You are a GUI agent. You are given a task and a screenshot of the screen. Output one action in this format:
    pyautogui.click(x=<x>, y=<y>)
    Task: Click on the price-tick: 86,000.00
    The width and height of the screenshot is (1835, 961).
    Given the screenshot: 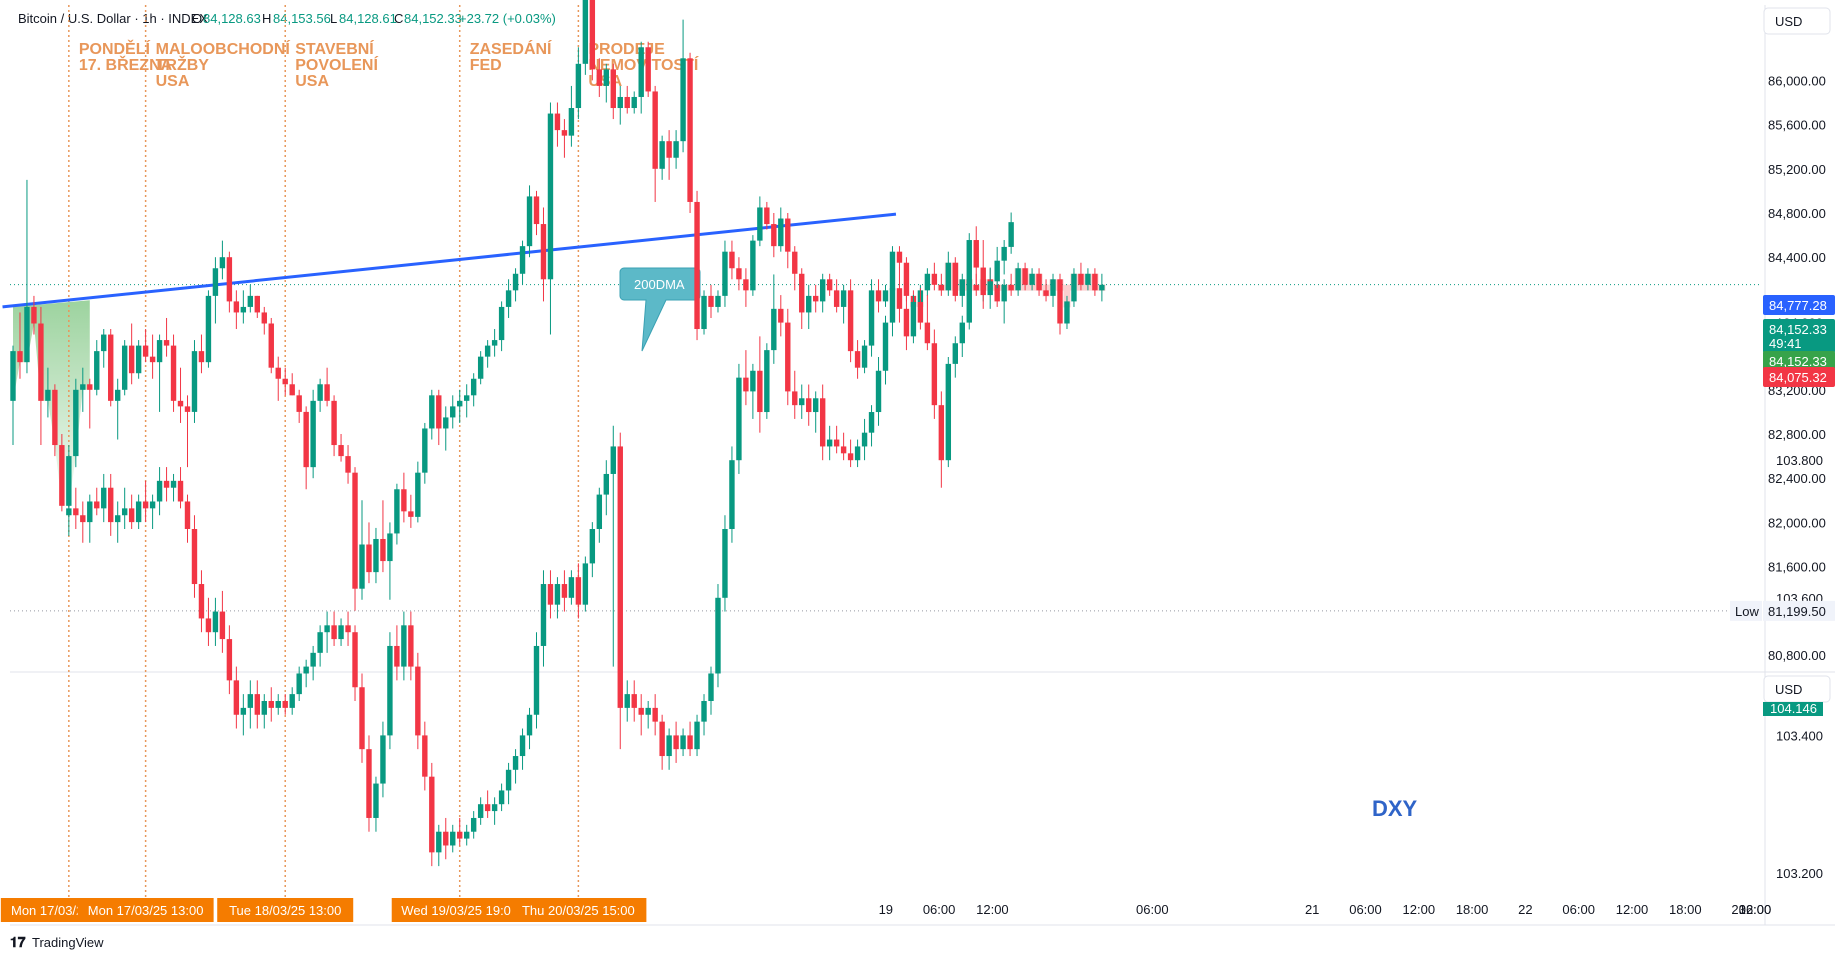 What is the action you would take?
    pyautogui.click(x=1797, y=80)
    